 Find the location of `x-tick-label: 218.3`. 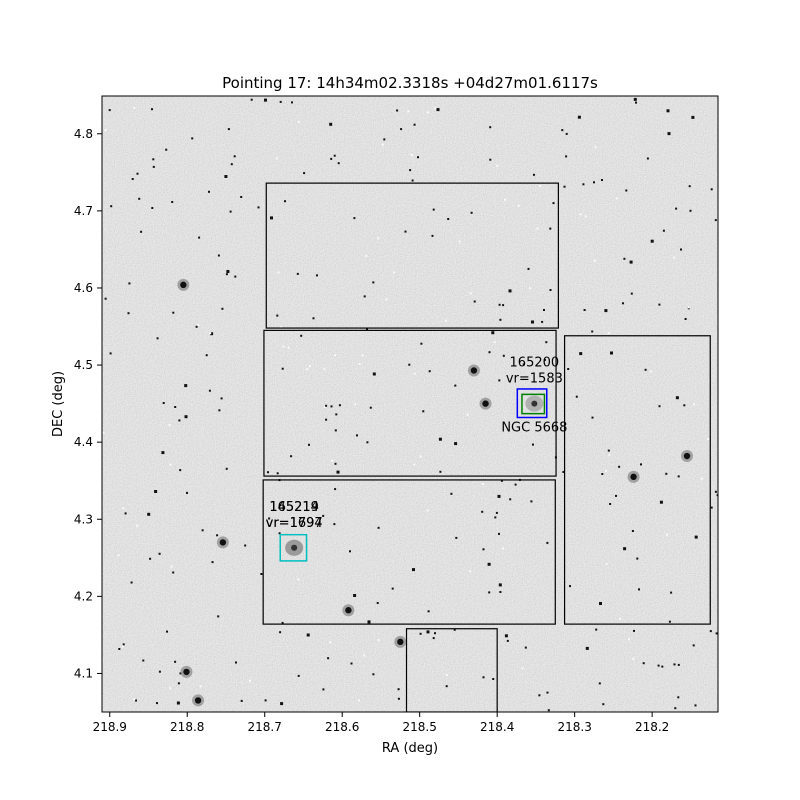

x-tick-label: 218.3 is located at coordinates (574, 727).